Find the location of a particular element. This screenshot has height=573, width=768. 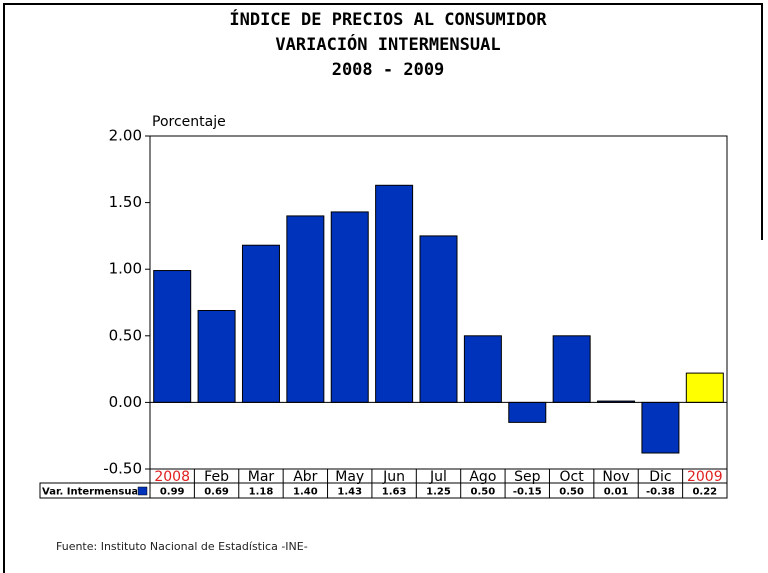

y-tick-label: 1.50 is located at coordinates (125, 202).